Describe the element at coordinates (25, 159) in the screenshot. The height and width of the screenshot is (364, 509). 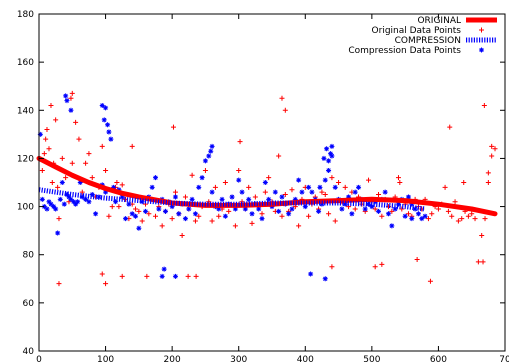
I see `y-tick-label: 120` at that location.